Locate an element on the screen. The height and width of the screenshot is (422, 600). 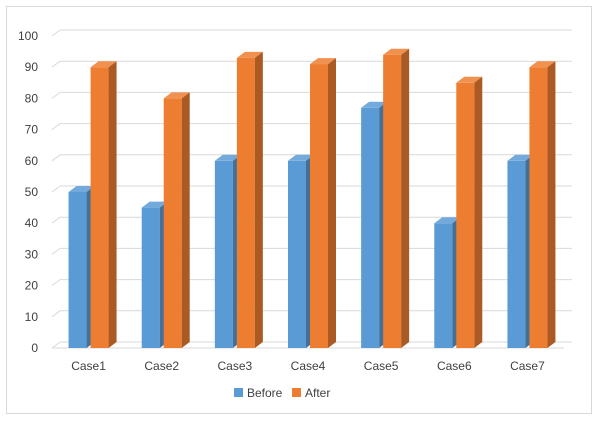
x-tick-label: Case2 is located at coordinates (161, 366).